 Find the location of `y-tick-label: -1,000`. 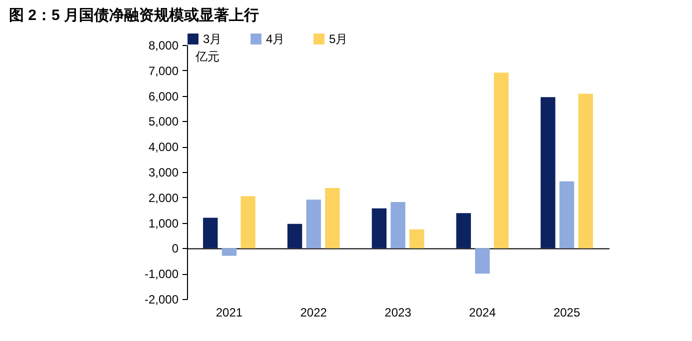

y-tick-label: -1,000 is located at coordinates (161, 274).